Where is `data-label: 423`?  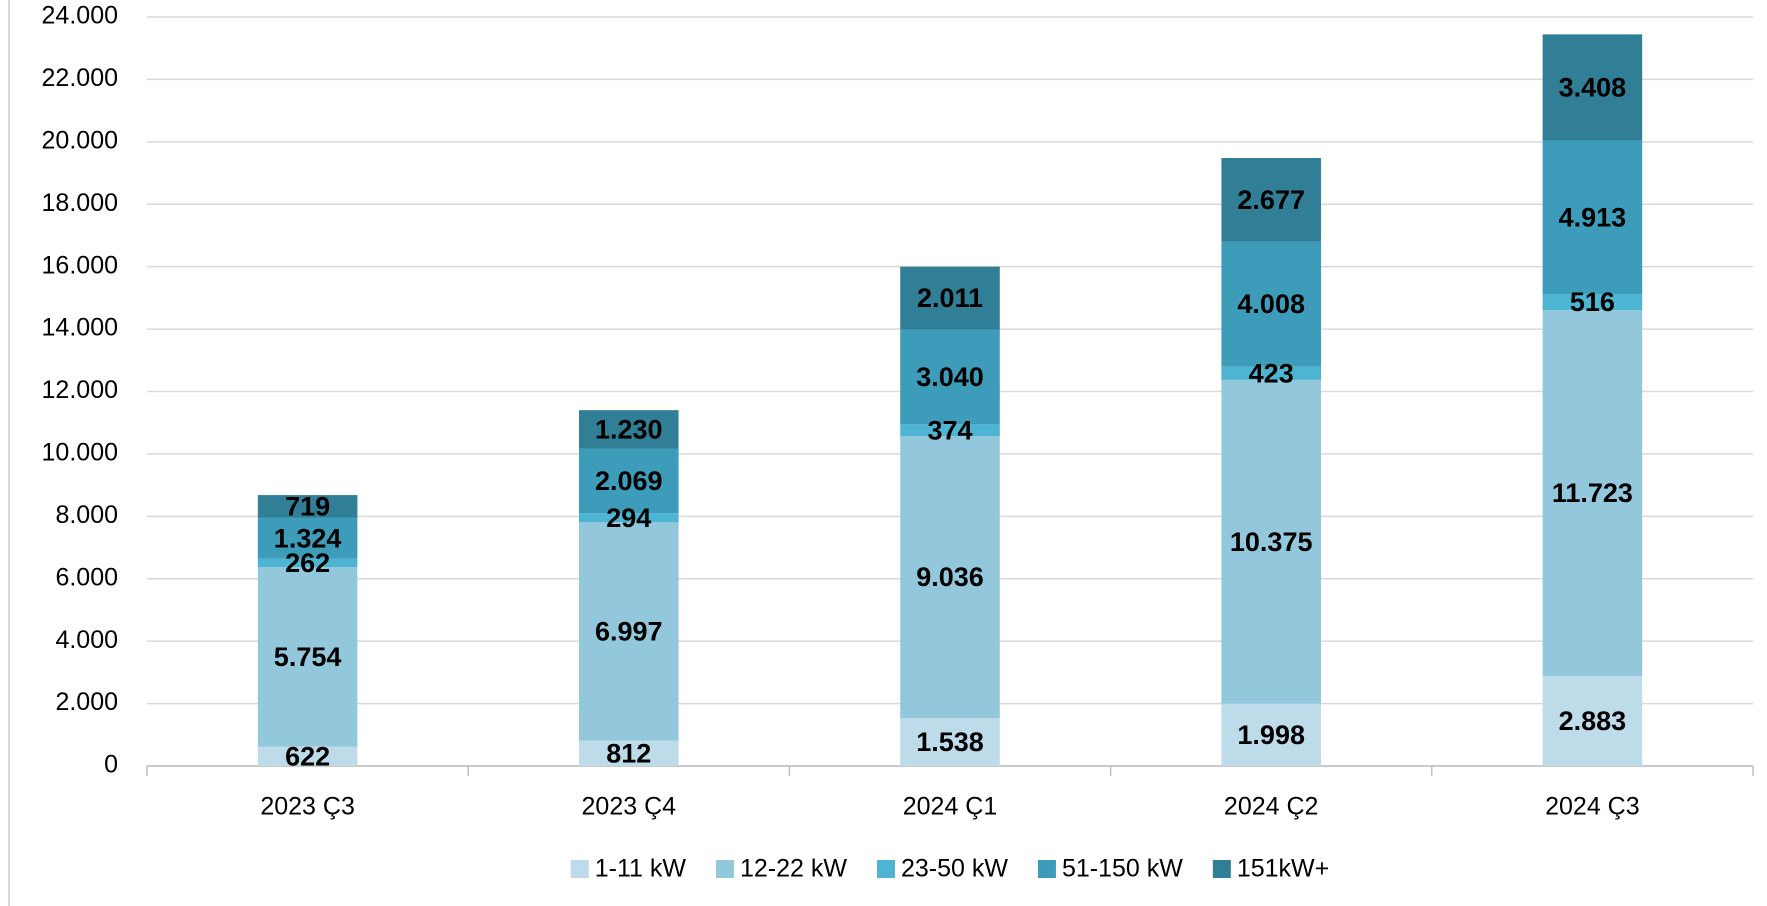
data-label: 423 is located at coordinates (1271, 373).